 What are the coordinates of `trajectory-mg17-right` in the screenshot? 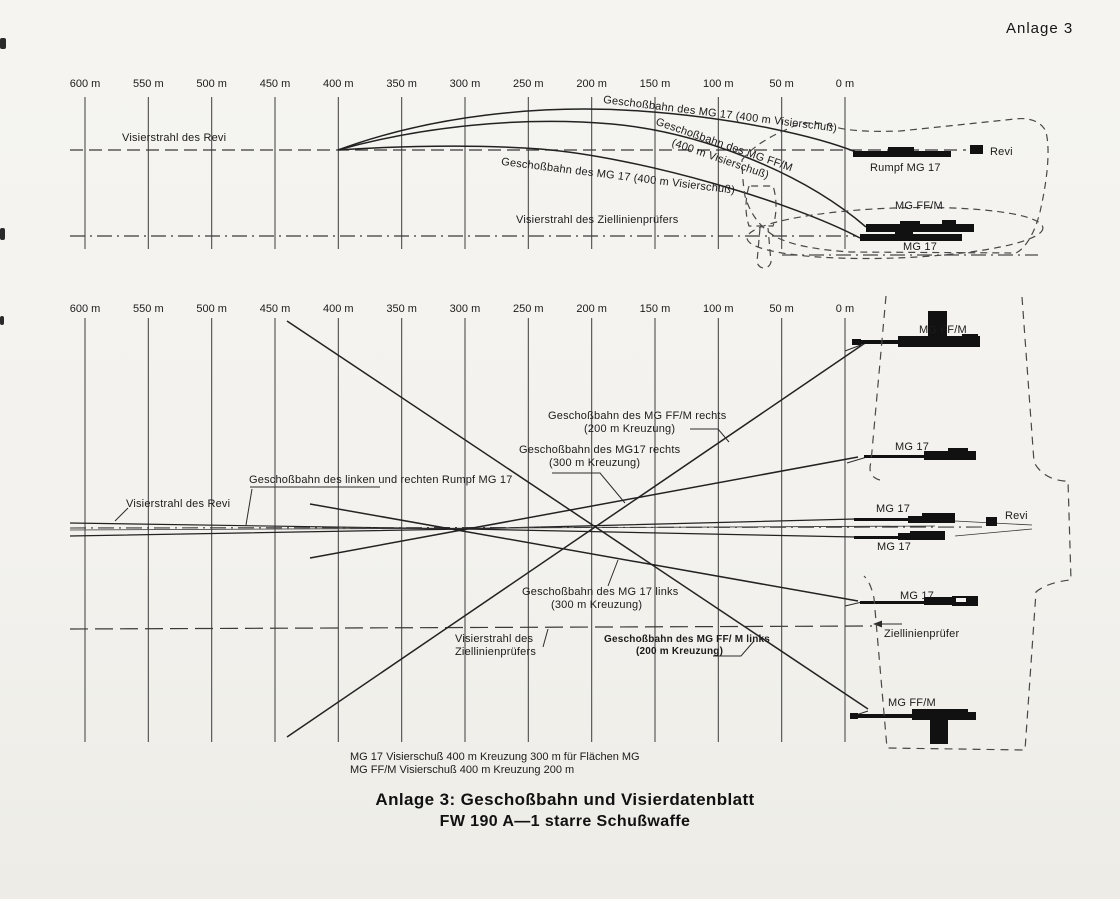 It's located at (584, 507).